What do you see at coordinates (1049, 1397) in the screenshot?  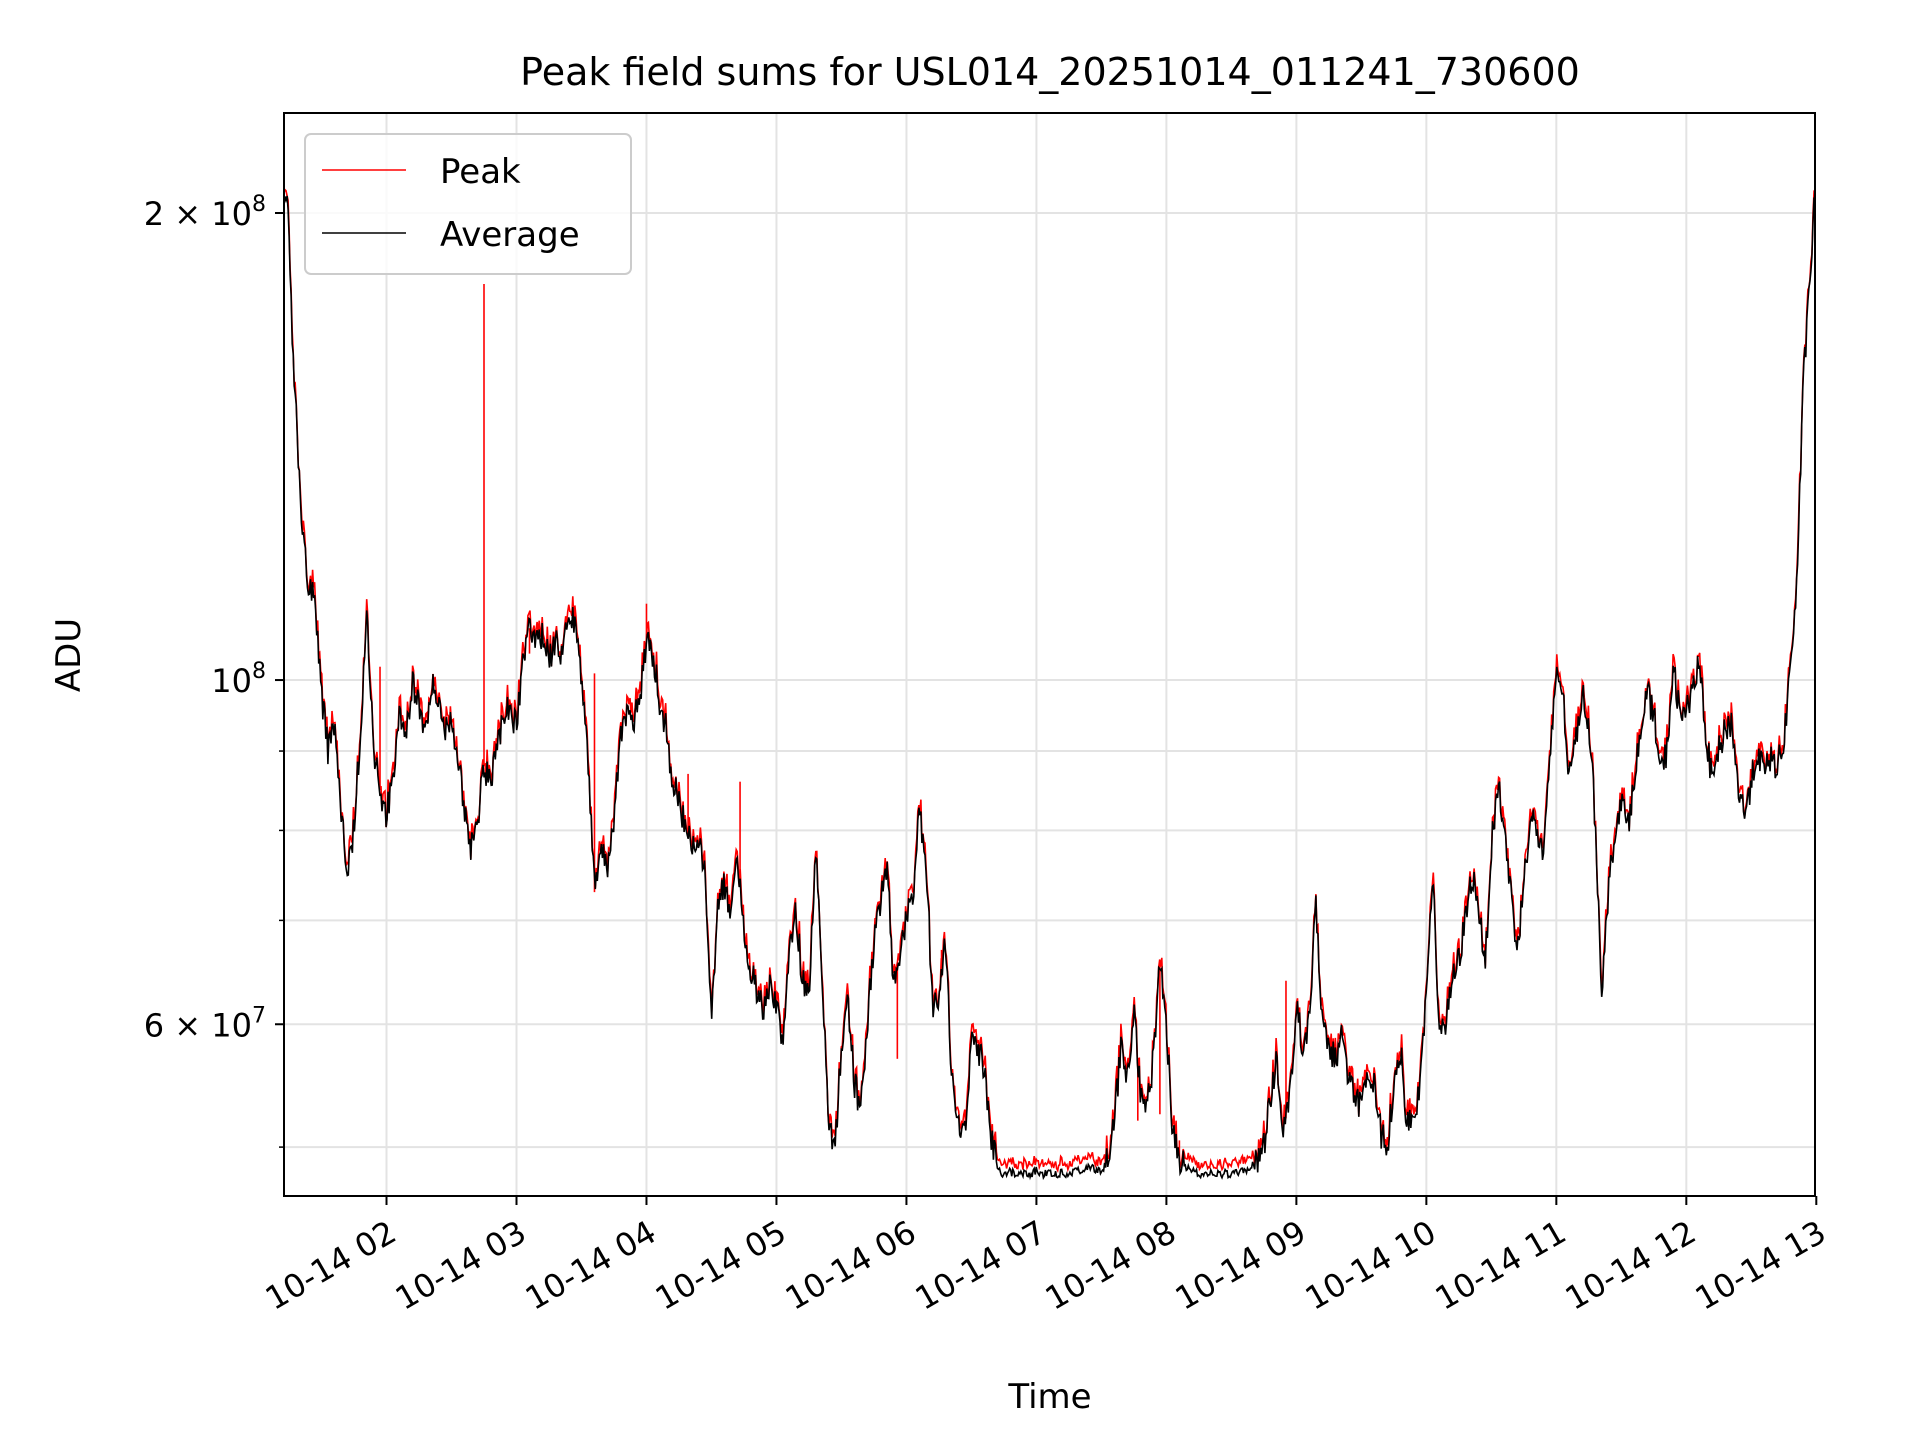 I see `x-axis-label: Time` at bounding box center [1049, 1397].